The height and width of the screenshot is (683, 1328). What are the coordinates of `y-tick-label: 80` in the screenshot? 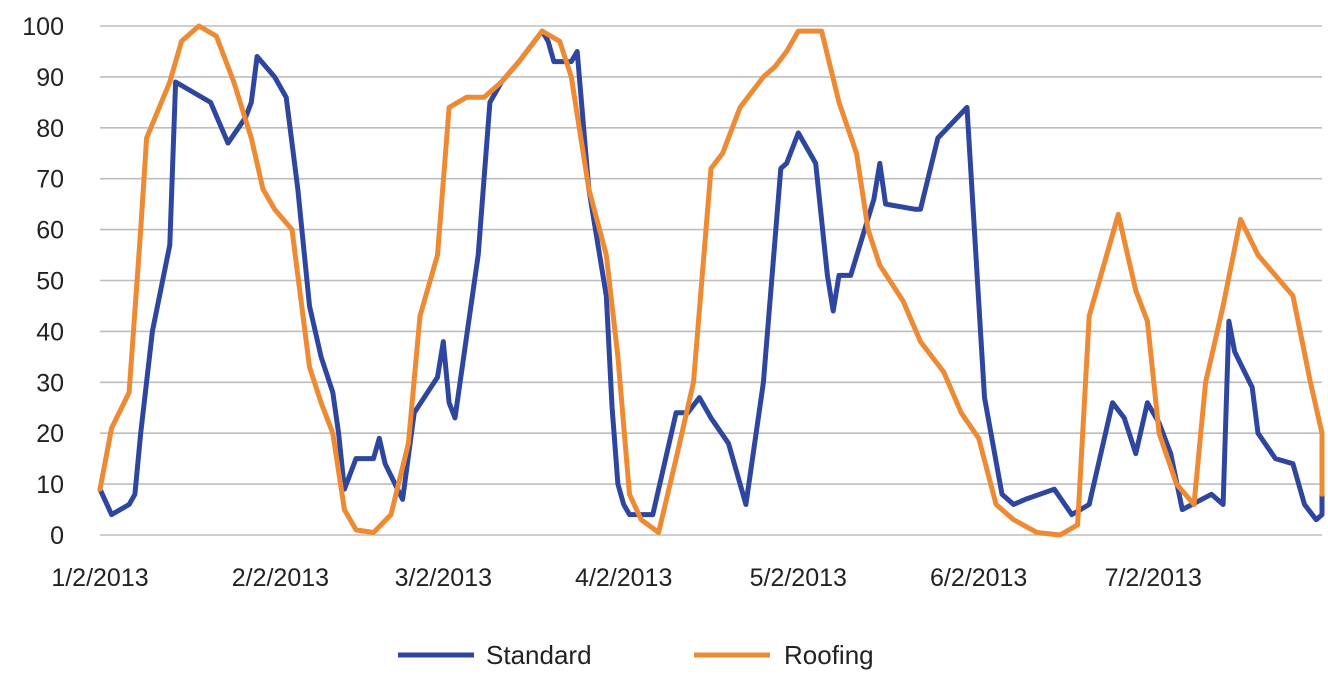 It's located at (50, 129).